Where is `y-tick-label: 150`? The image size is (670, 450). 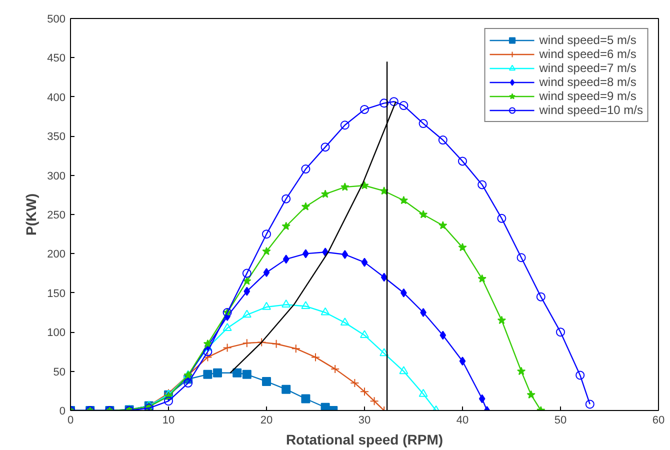
y-tick-label: 150 is located at coordinates (56, 294).